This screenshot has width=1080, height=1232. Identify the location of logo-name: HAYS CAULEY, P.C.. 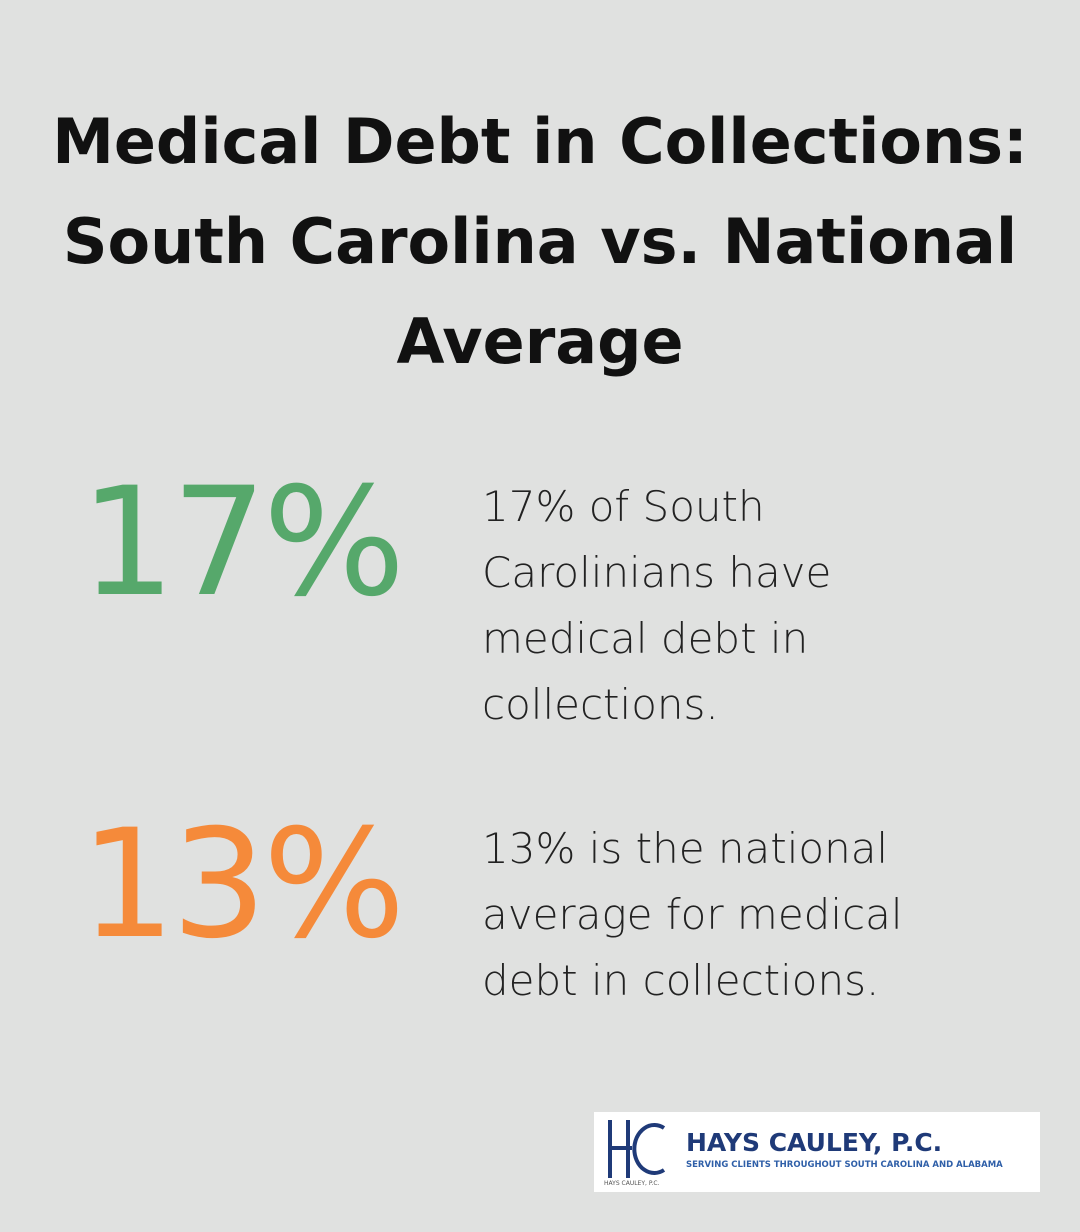
(814, 1142).